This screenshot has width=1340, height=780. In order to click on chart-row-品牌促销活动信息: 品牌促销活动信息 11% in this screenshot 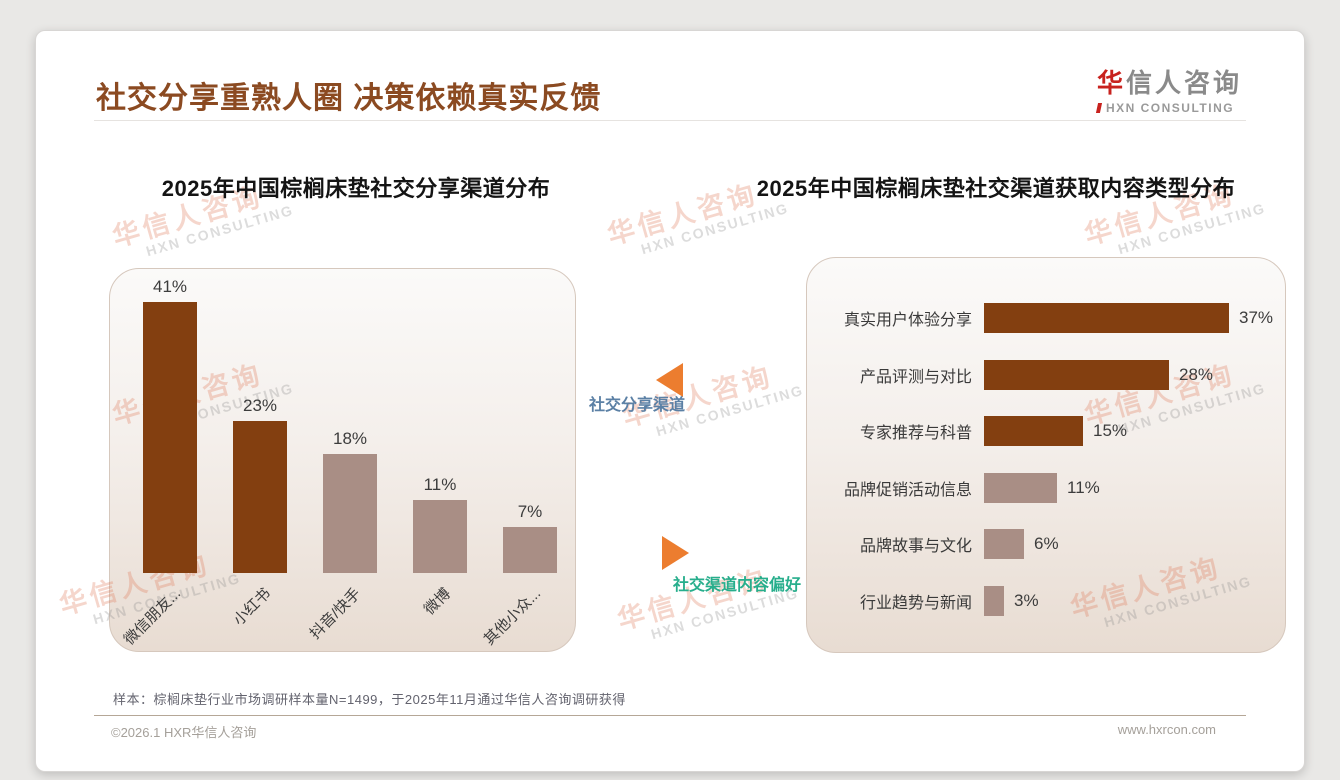, I will do `click(1046, 488)`.